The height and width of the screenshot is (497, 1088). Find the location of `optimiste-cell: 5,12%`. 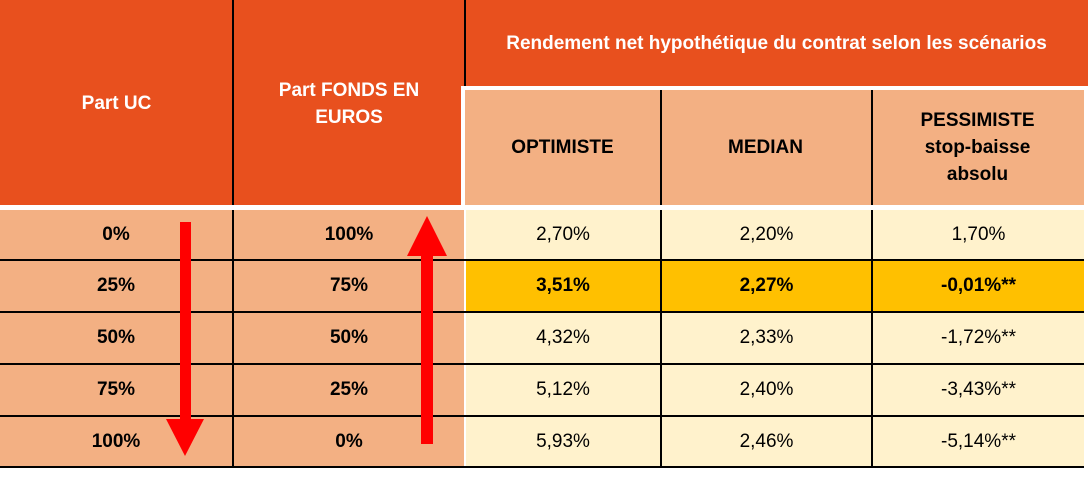

optimiste-cell: 5,12% is located at coordinates (563, 390).